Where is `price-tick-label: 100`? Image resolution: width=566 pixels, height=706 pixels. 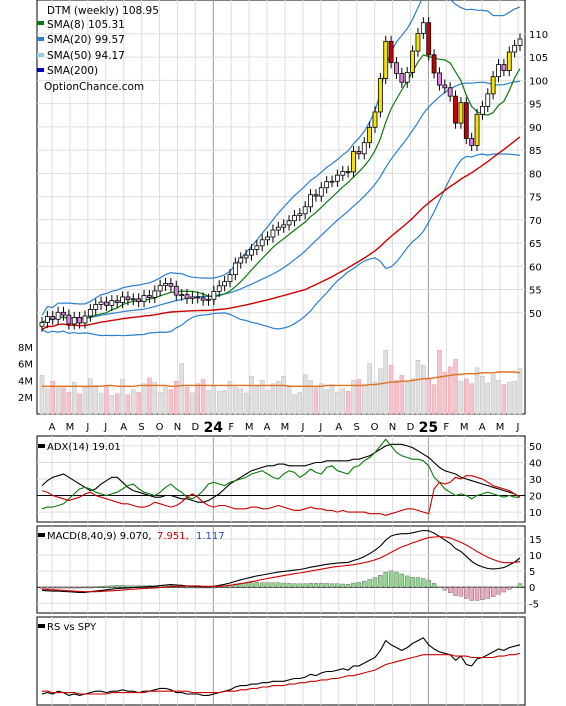 price-tick-label: 100 is located at coordinates (538, 81).